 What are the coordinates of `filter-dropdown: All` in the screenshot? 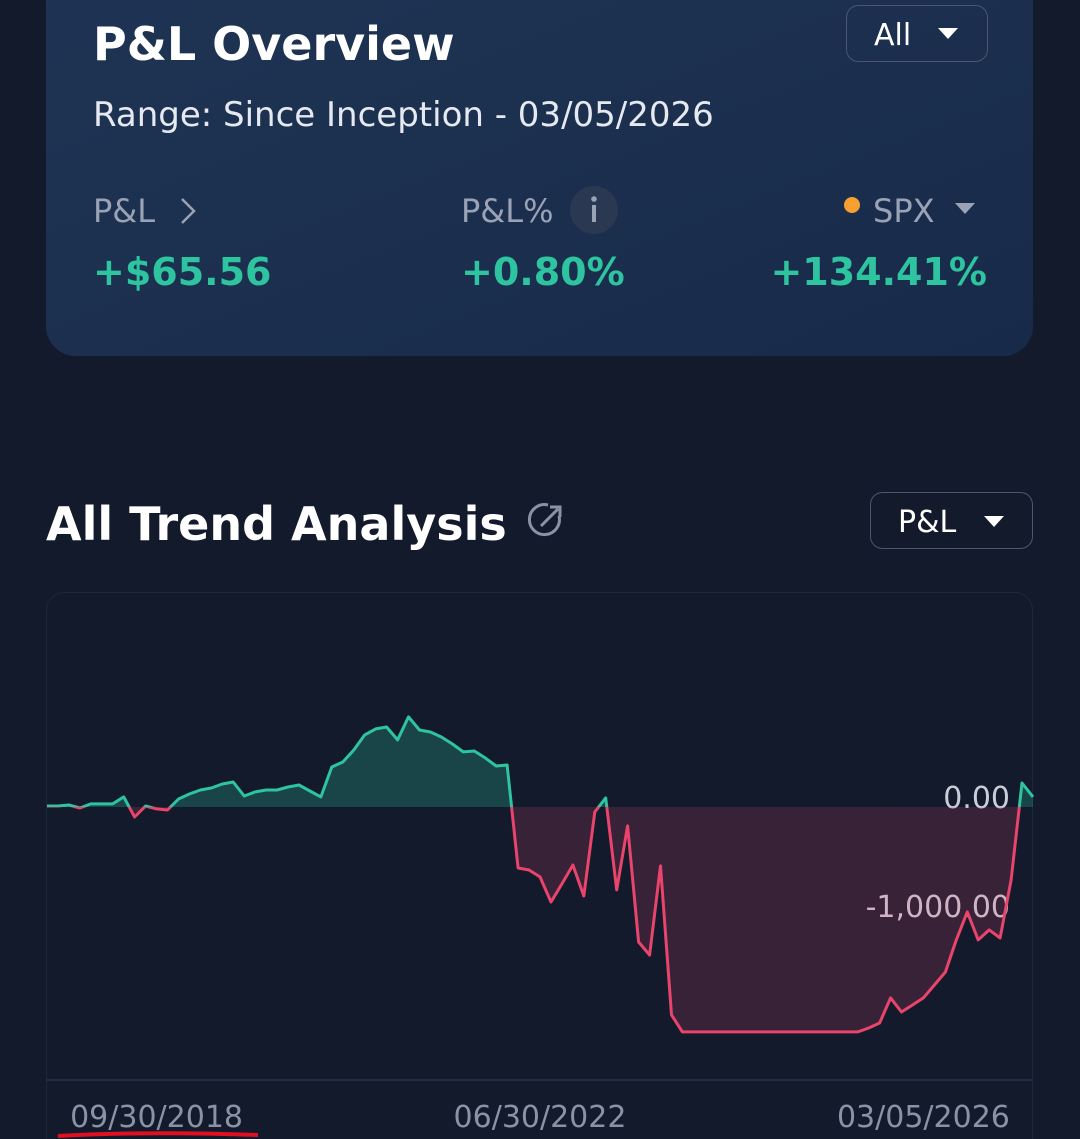 It's located at (917, 33).